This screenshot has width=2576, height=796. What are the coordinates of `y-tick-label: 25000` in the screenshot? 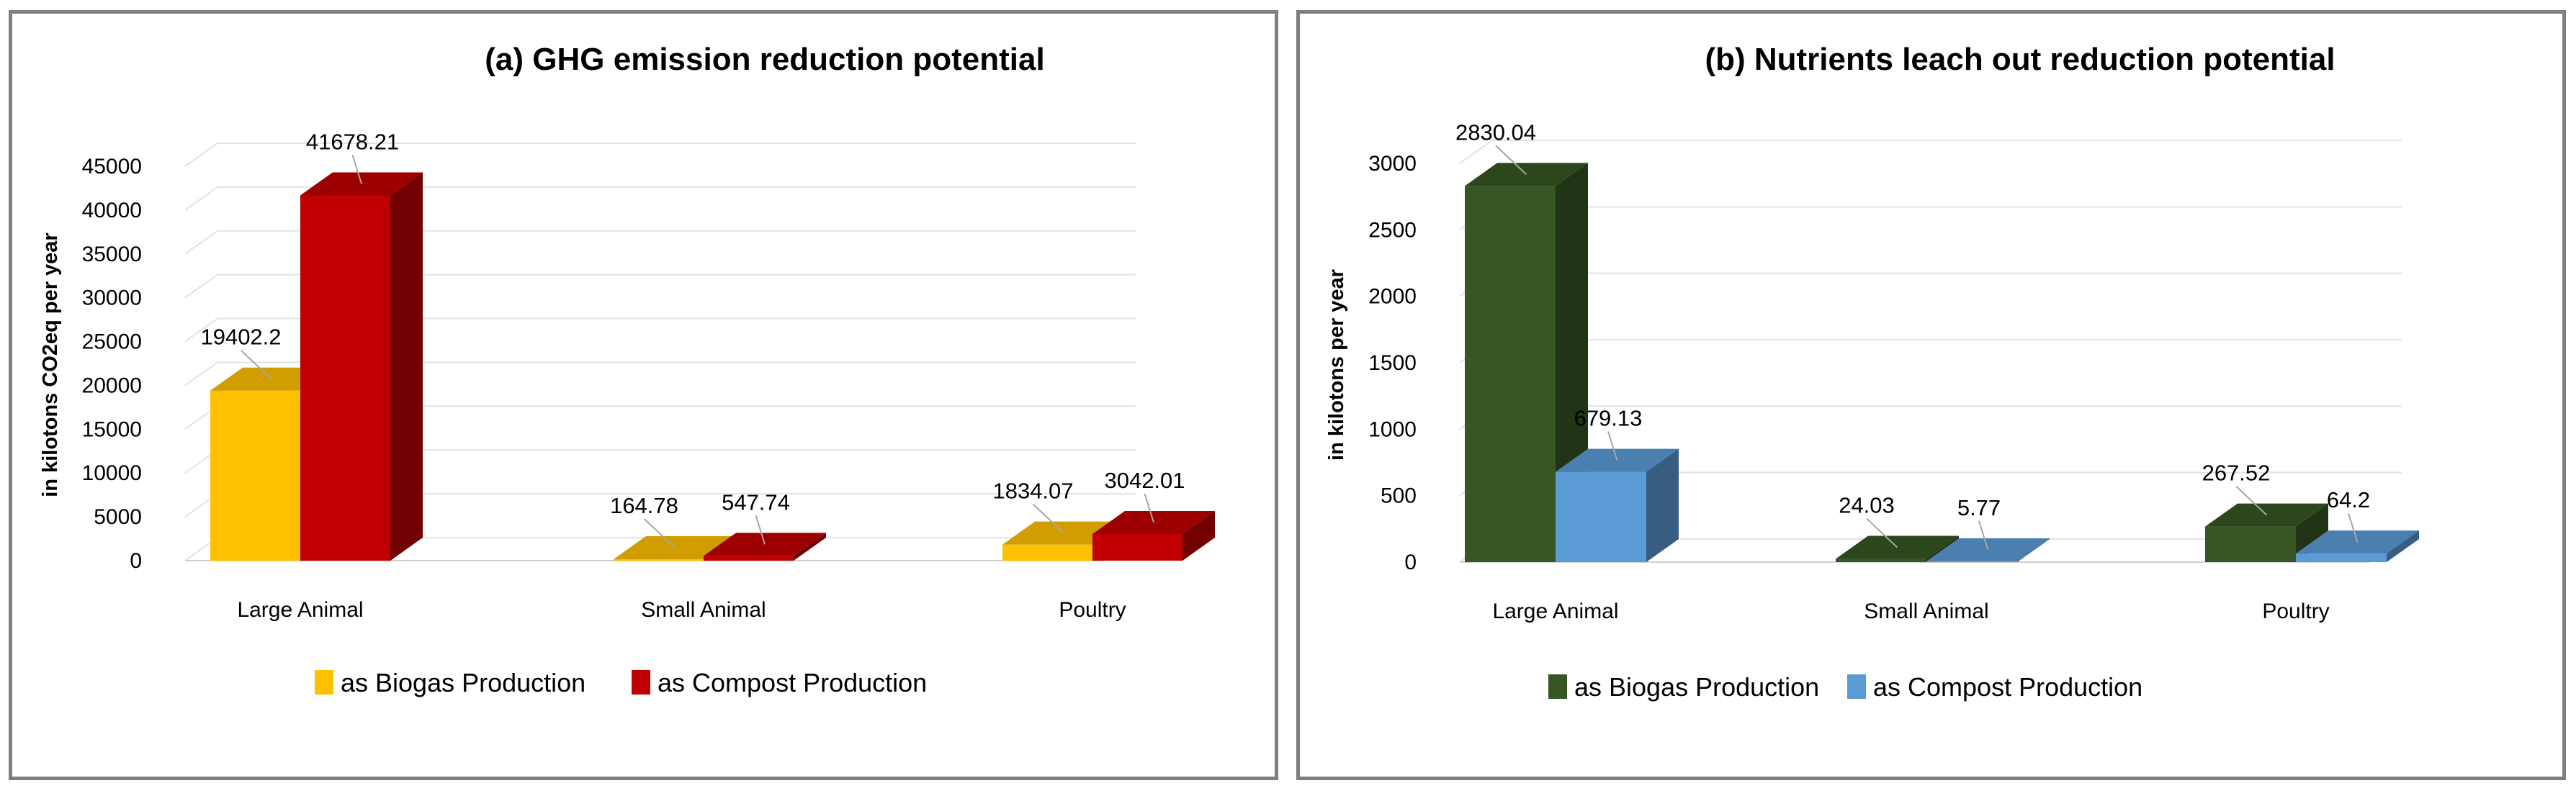 It's located at (112, 342).